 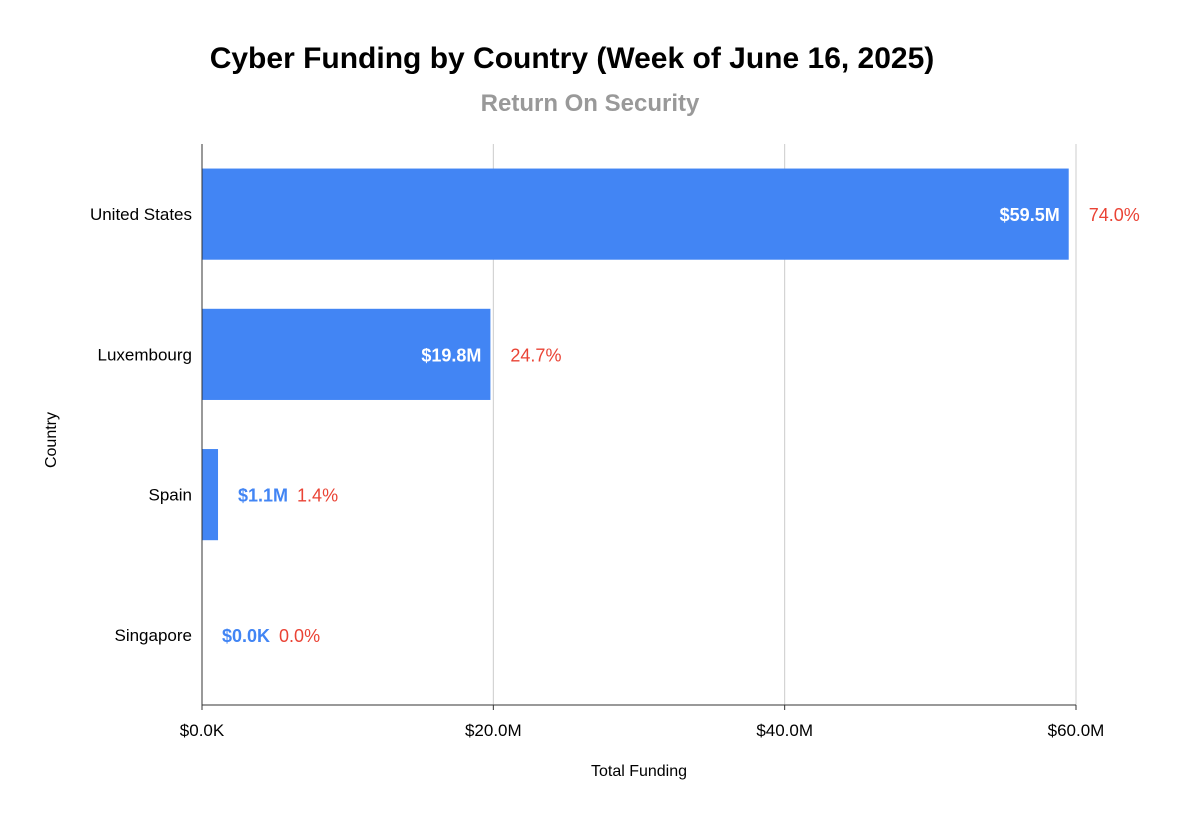 What do you see at coordinates (451, 355) in the screenshot?
I see `value-label: $19.8M` at bounding box center [451, 355].